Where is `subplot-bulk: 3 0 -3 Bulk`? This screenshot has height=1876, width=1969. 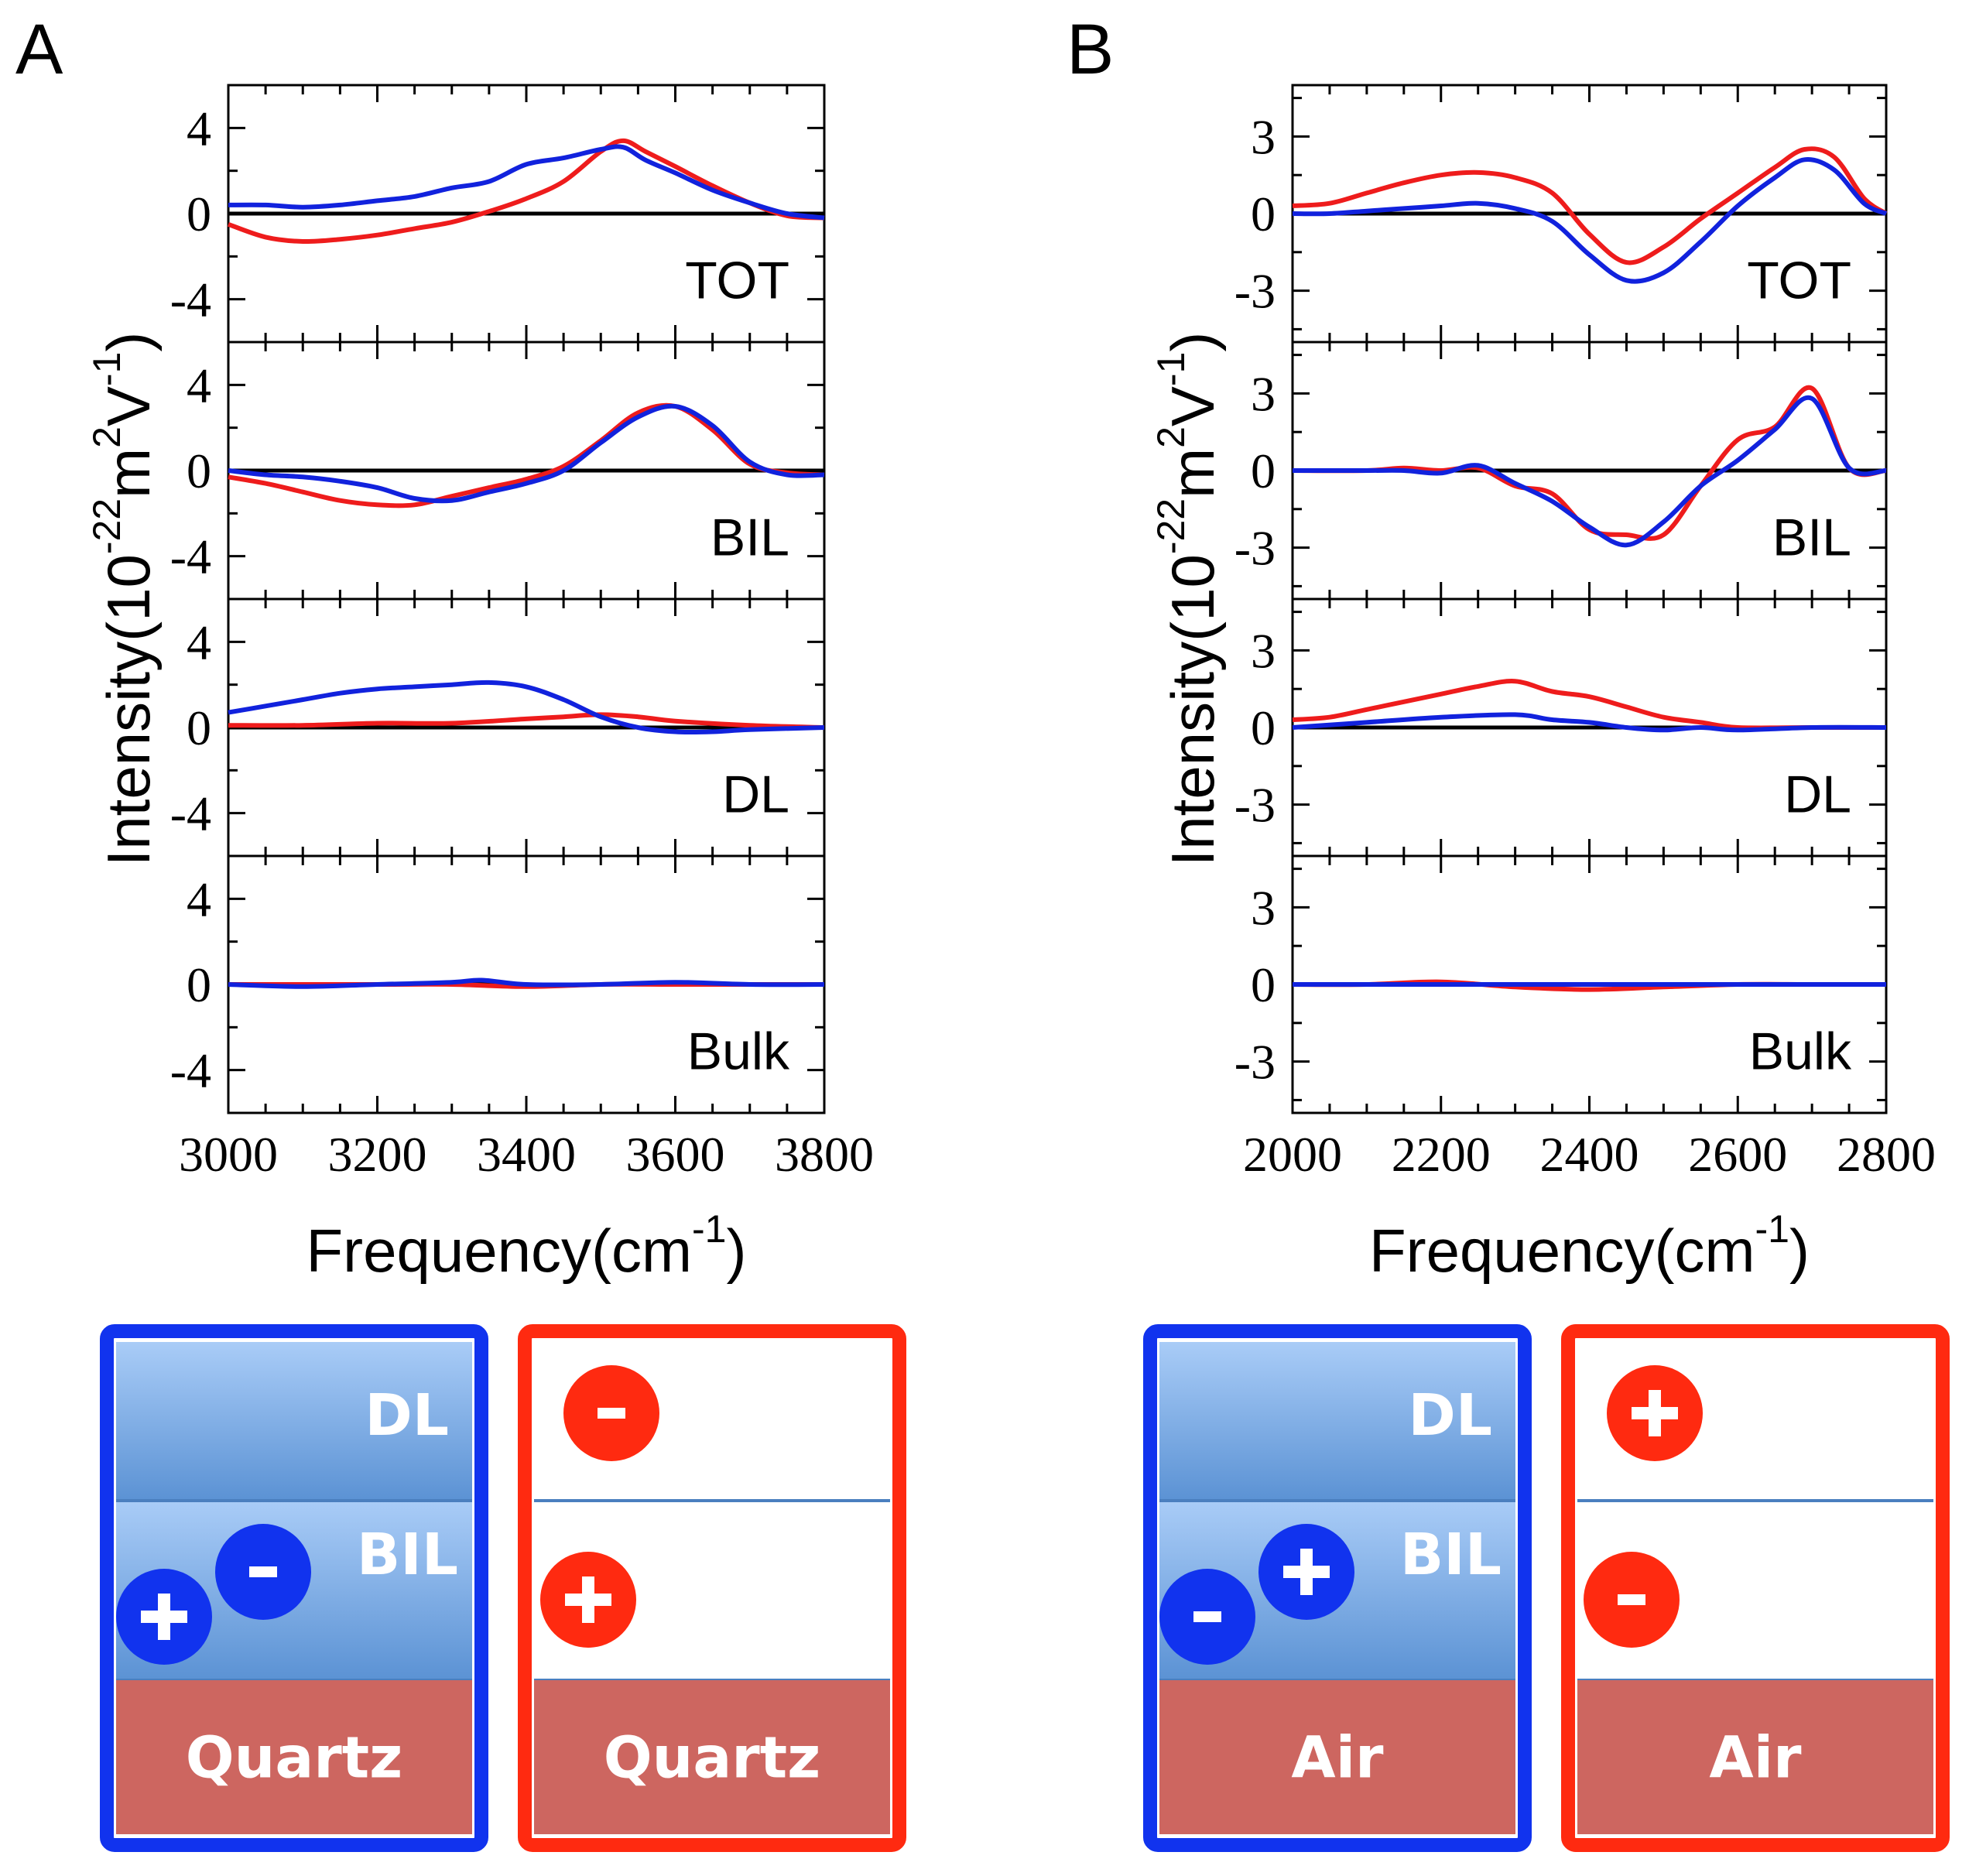
subplot-bulk: 3 0 -3 Bulk is located at coordinates (1561, 984).